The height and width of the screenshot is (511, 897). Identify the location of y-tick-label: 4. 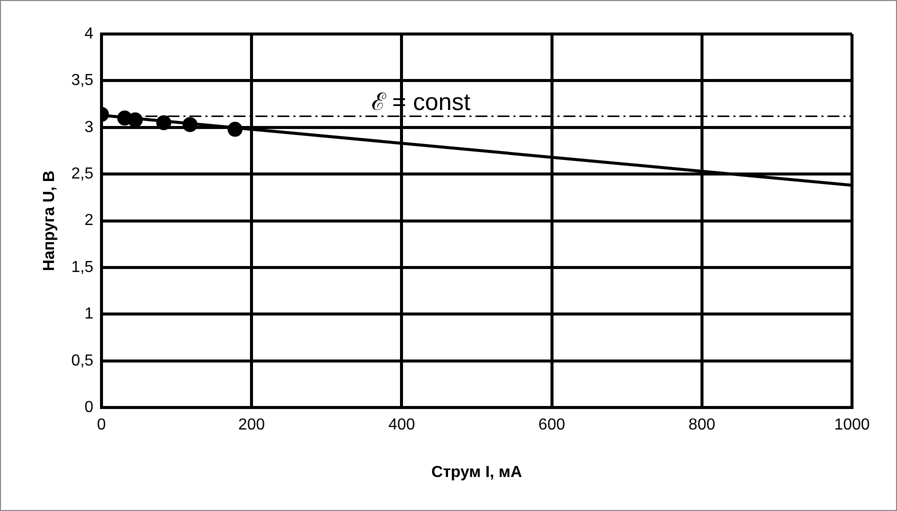
(89, 33).